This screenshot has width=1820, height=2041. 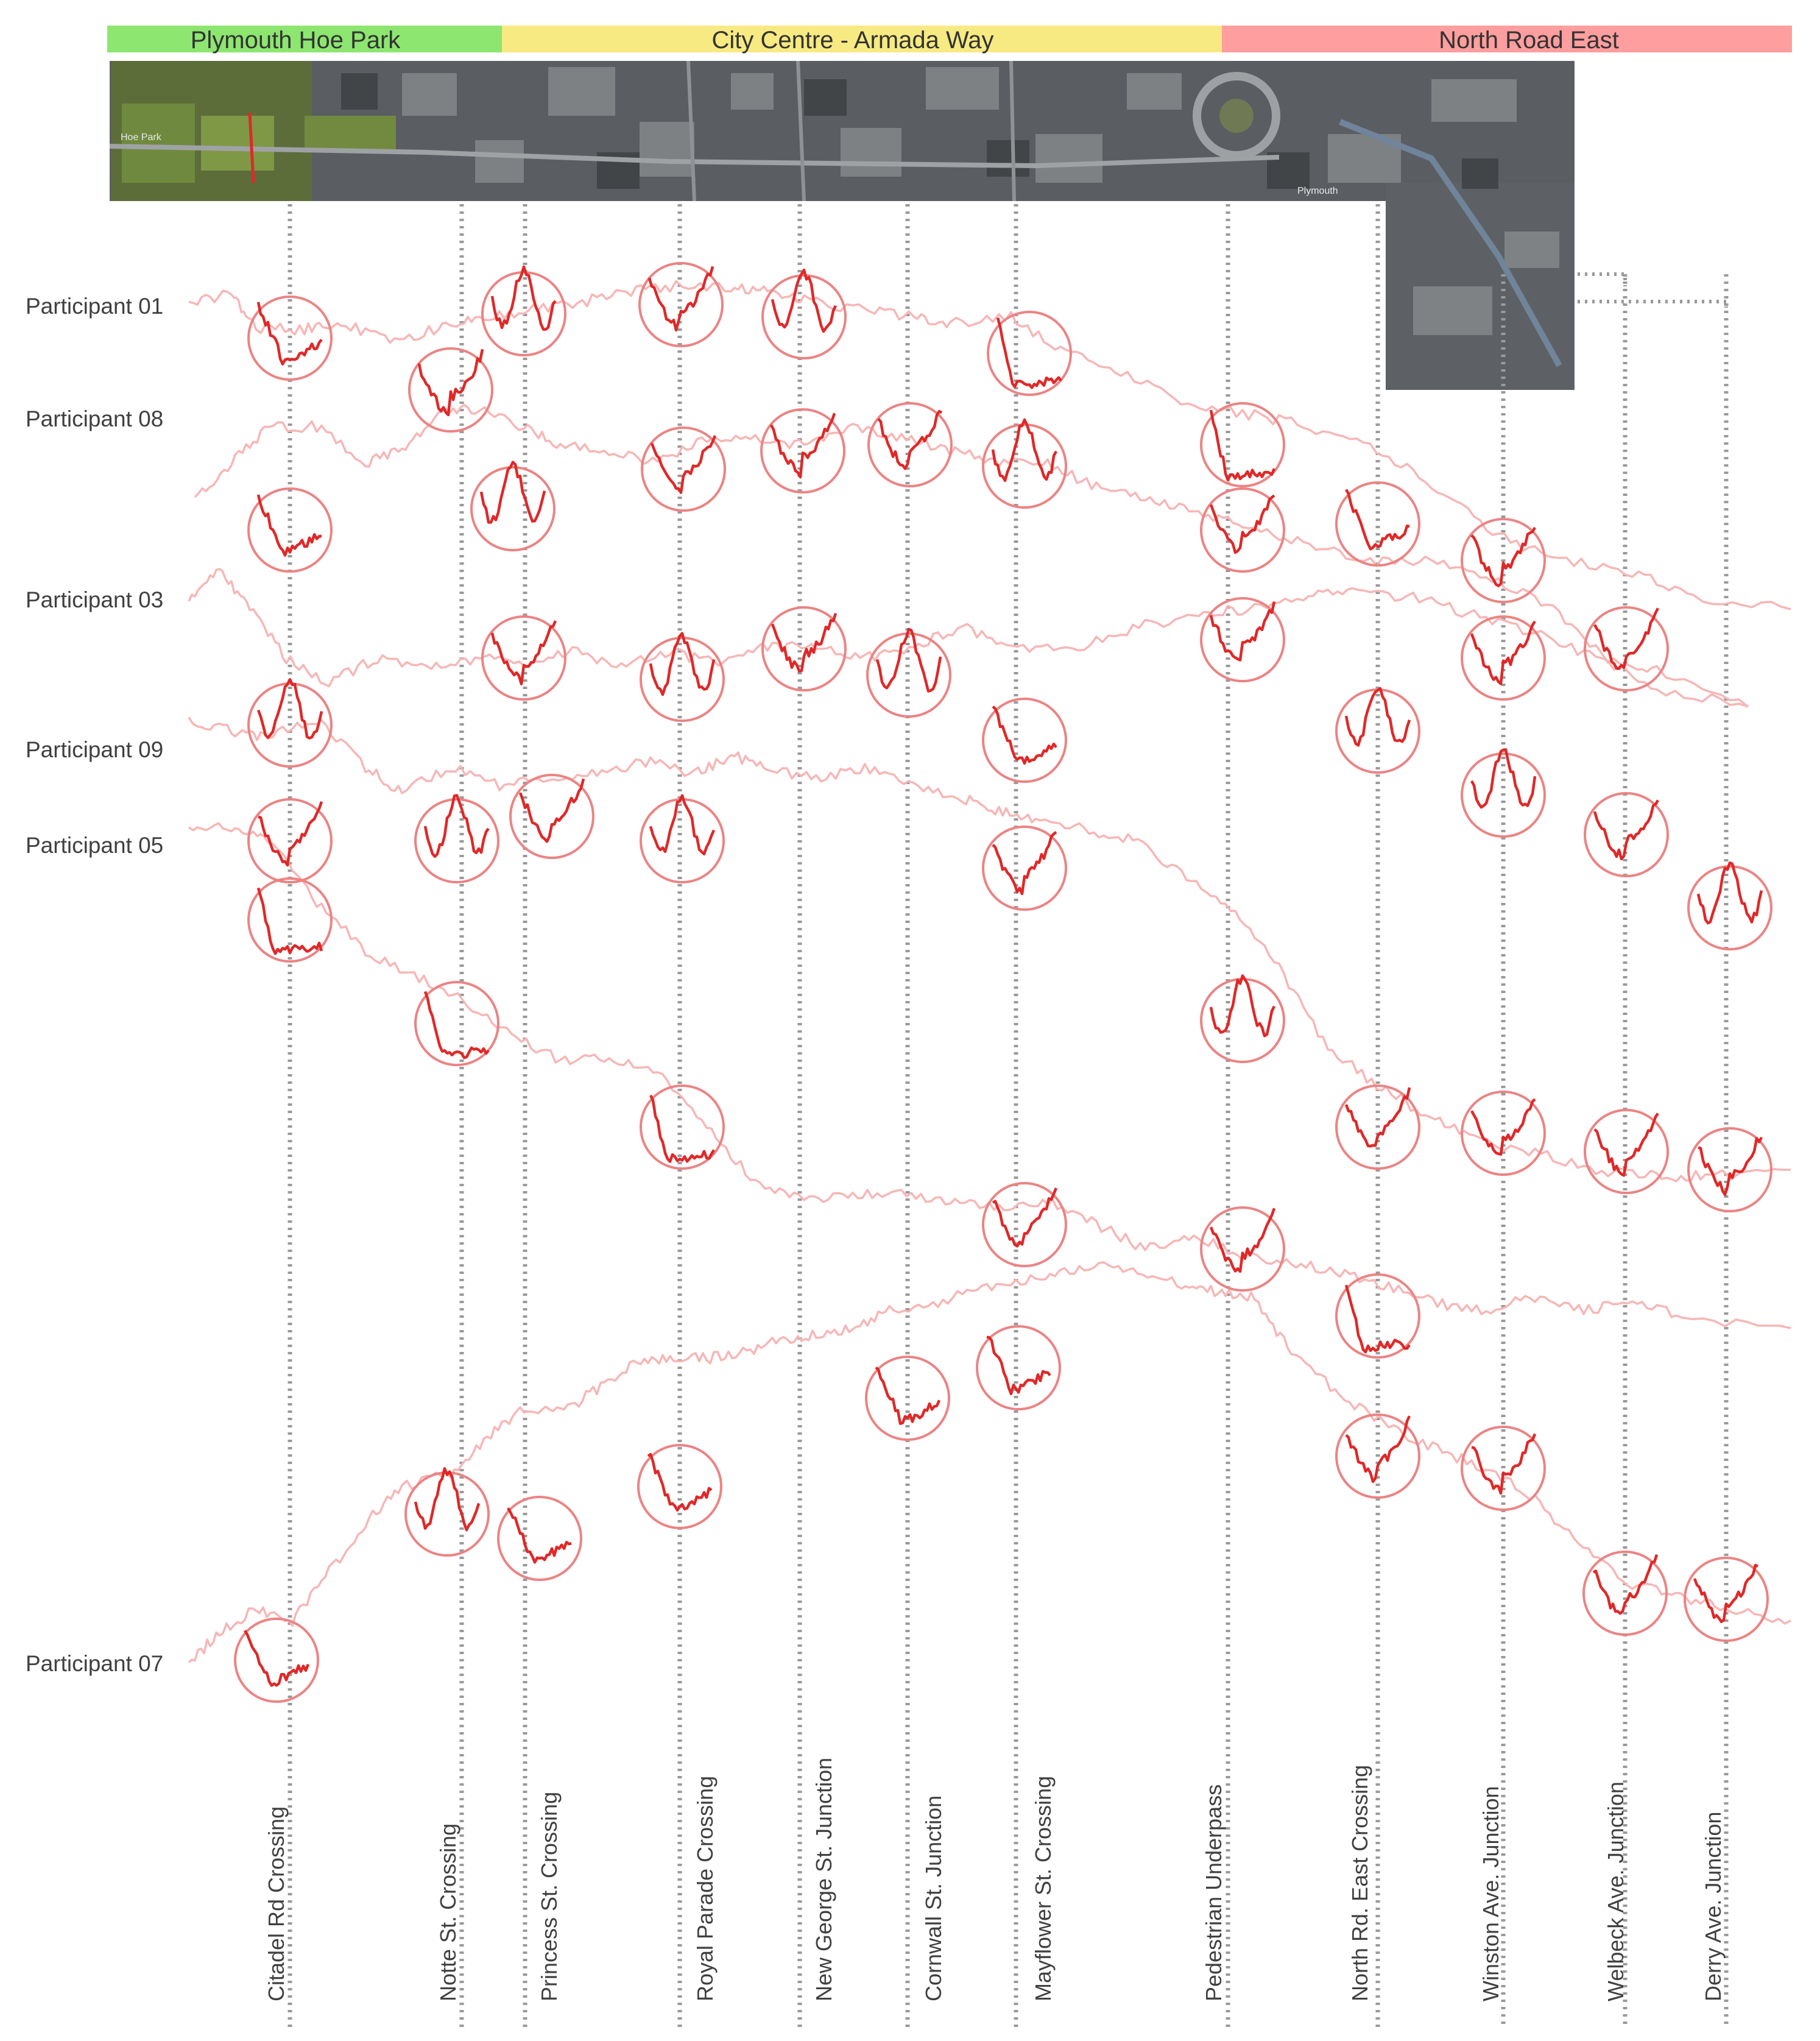 What do you see at coordinates (94, 749) in the screenshot?
I see `participant-label-09: Participant 09` at bounding box center [94, 749].